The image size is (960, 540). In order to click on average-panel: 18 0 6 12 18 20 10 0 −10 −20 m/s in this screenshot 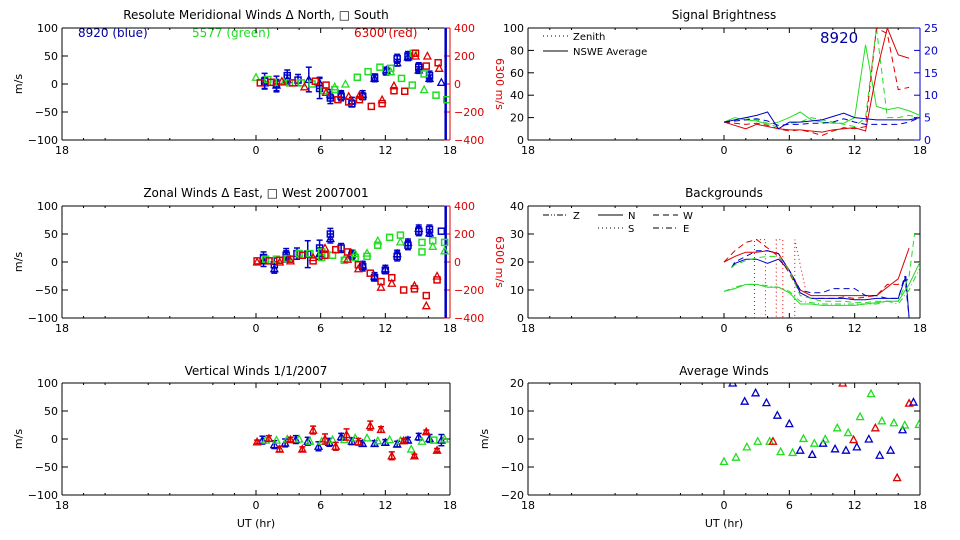, I will do `click(702, 444)`.